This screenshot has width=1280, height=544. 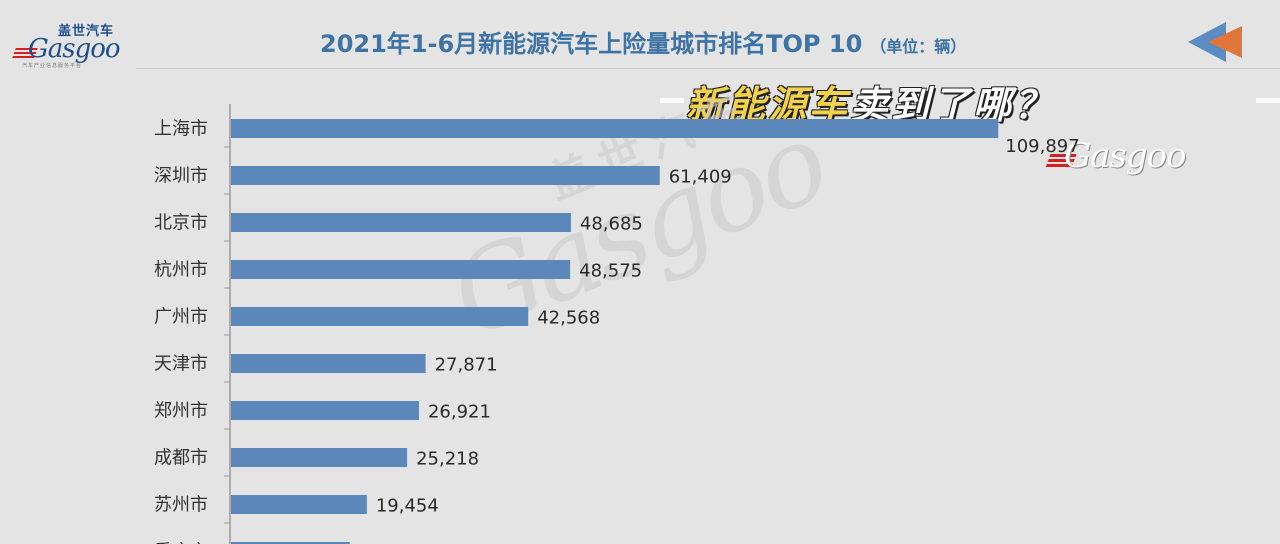 I want to click on category-label: 深圳市, so click(x=181, y=176).